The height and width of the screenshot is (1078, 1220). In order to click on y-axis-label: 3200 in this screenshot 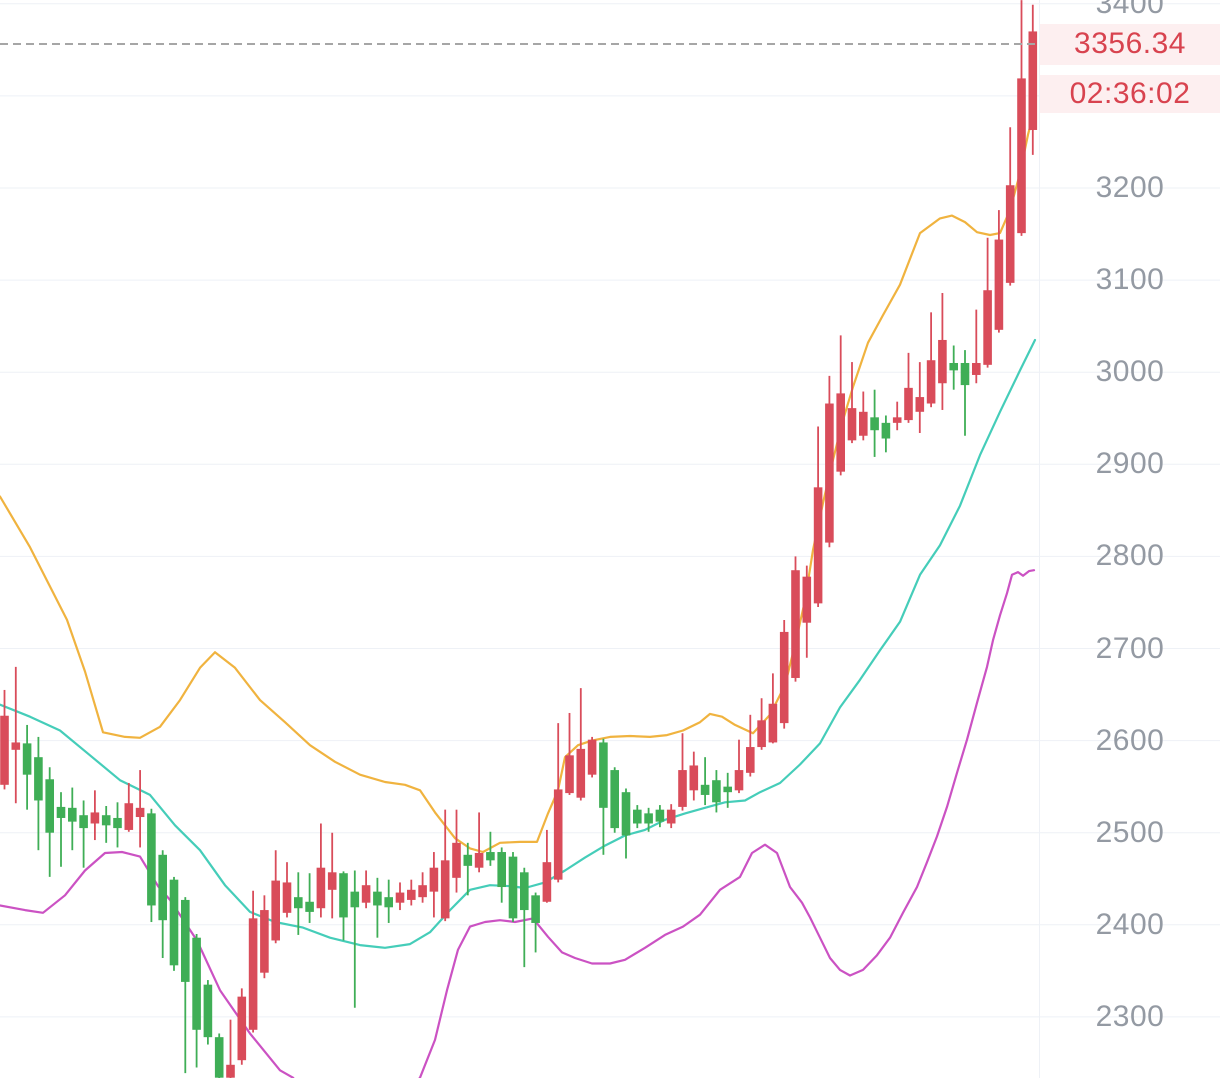, I will do `click(1130, 187)`.